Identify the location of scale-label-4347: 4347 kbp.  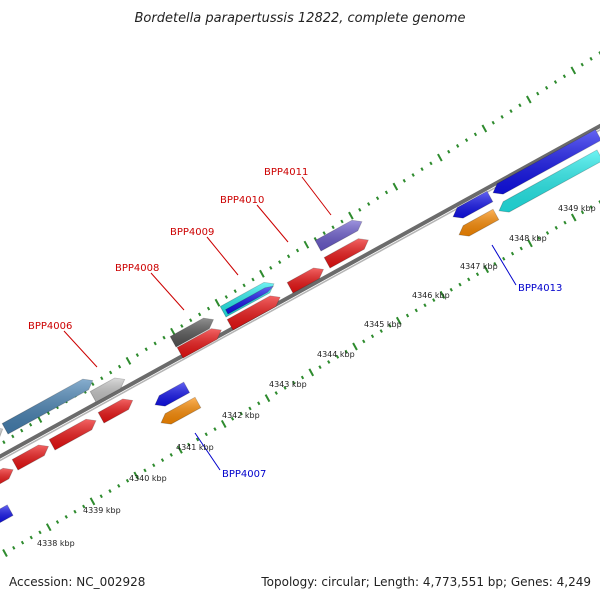
(479, 266).